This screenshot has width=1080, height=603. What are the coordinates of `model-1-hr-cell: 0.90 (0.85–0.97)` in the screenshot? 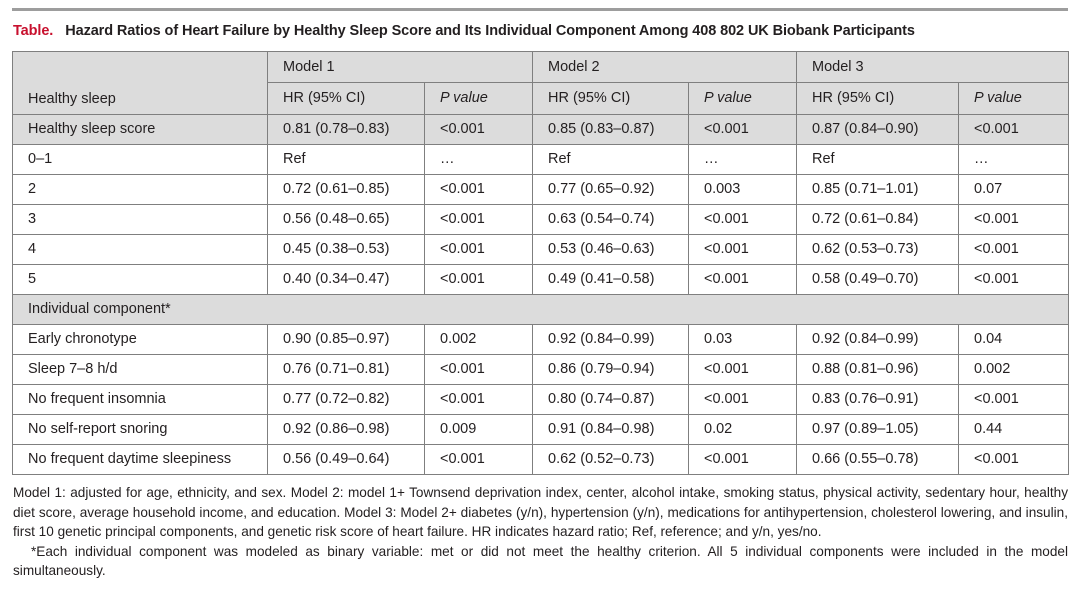 It's located at (346, 339).